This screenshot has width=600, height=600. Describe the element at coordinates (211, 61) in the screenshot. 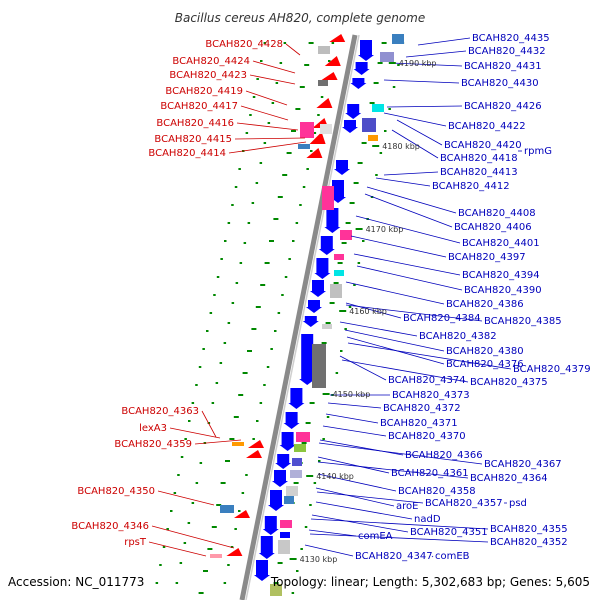

I see `left-gene-label: BCAH820_4424` at that location.